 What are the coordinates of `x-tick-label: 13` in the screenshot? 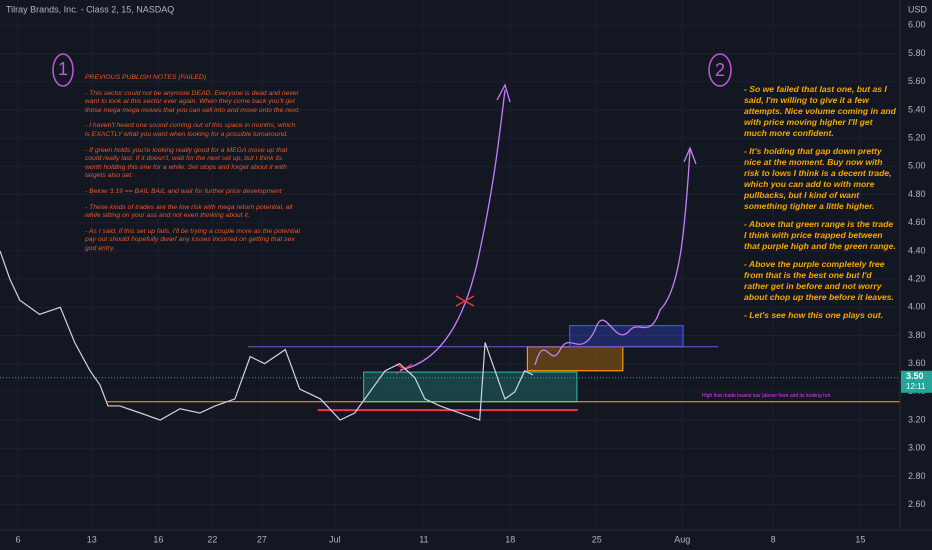 It's located at (92, 539).